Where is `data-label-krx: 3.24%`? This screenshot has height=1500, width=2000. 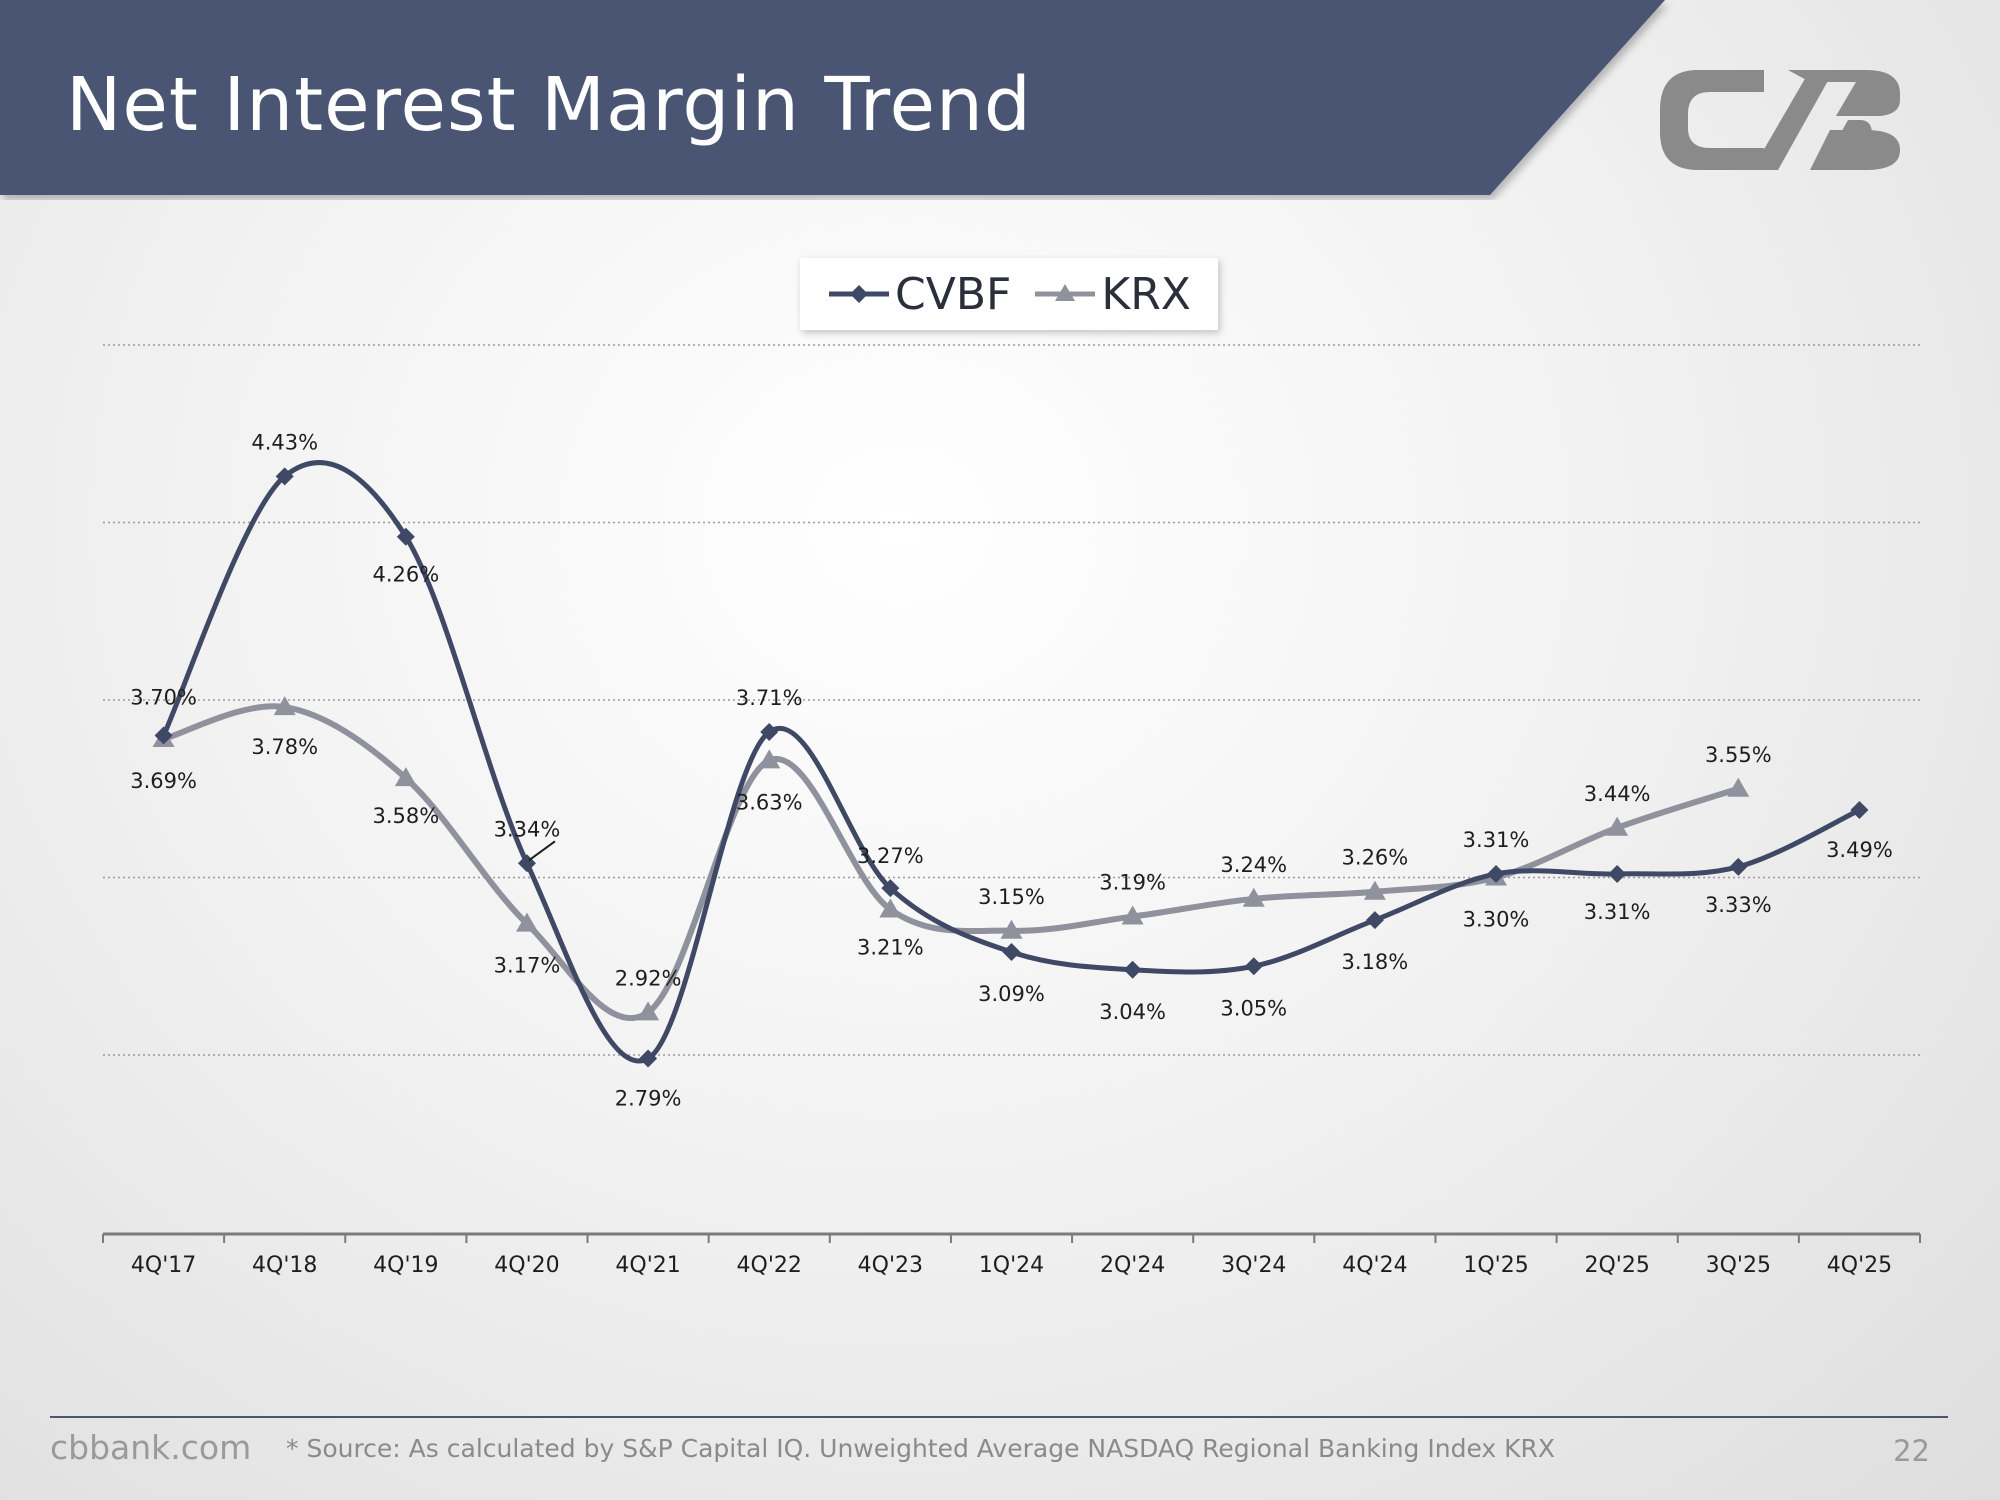 data-label-krx: 3.24% is located at coordinates (1253, 865).